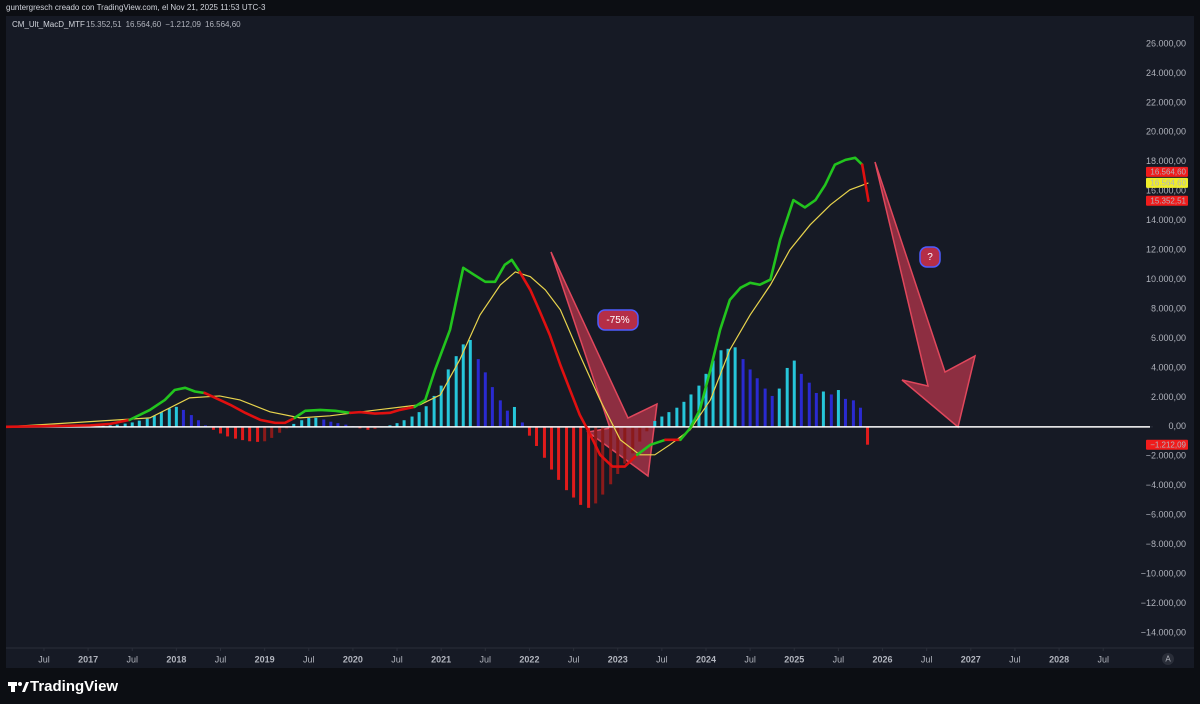  What do you see at coordinates (1166, 279) in the screenshot?
I see `y-tick-label: 10.000,00` at bounding box center [1166, 279].